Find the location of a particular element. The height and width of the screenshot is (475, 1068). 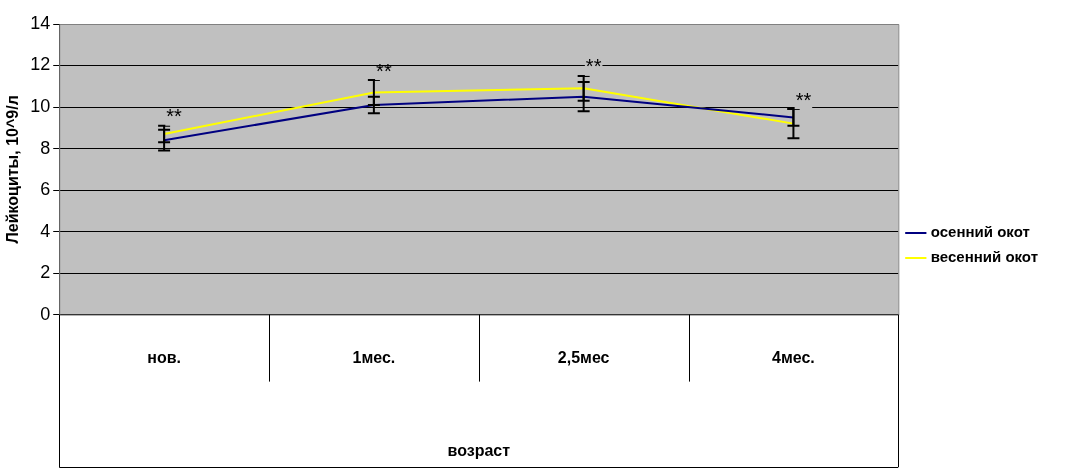

y-tick-label: 10 is located at coordinates (40, 106).